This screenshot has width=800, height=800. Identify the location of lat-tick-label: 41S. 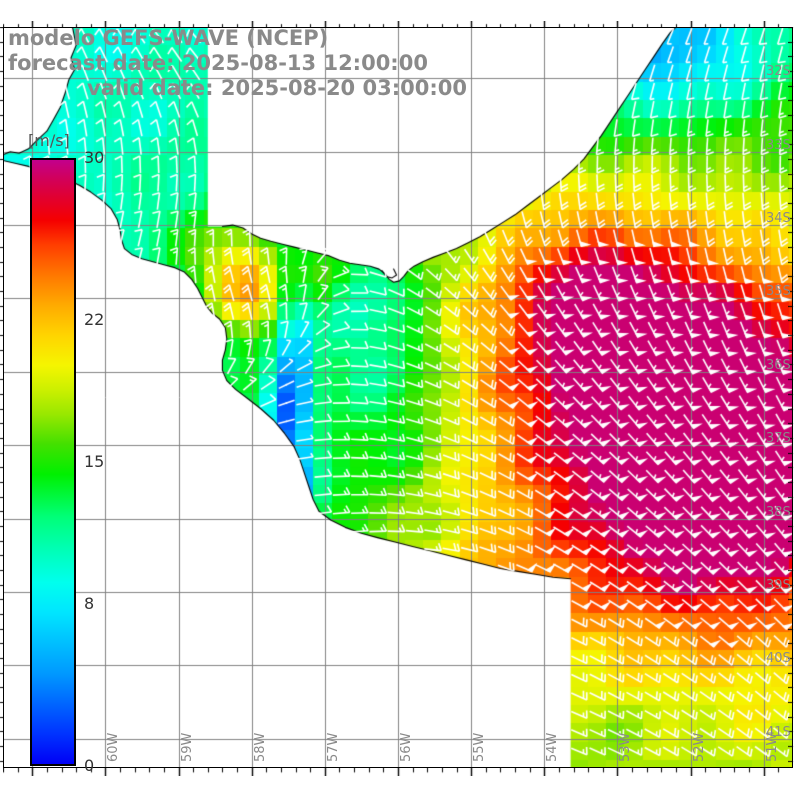
(778, 732).